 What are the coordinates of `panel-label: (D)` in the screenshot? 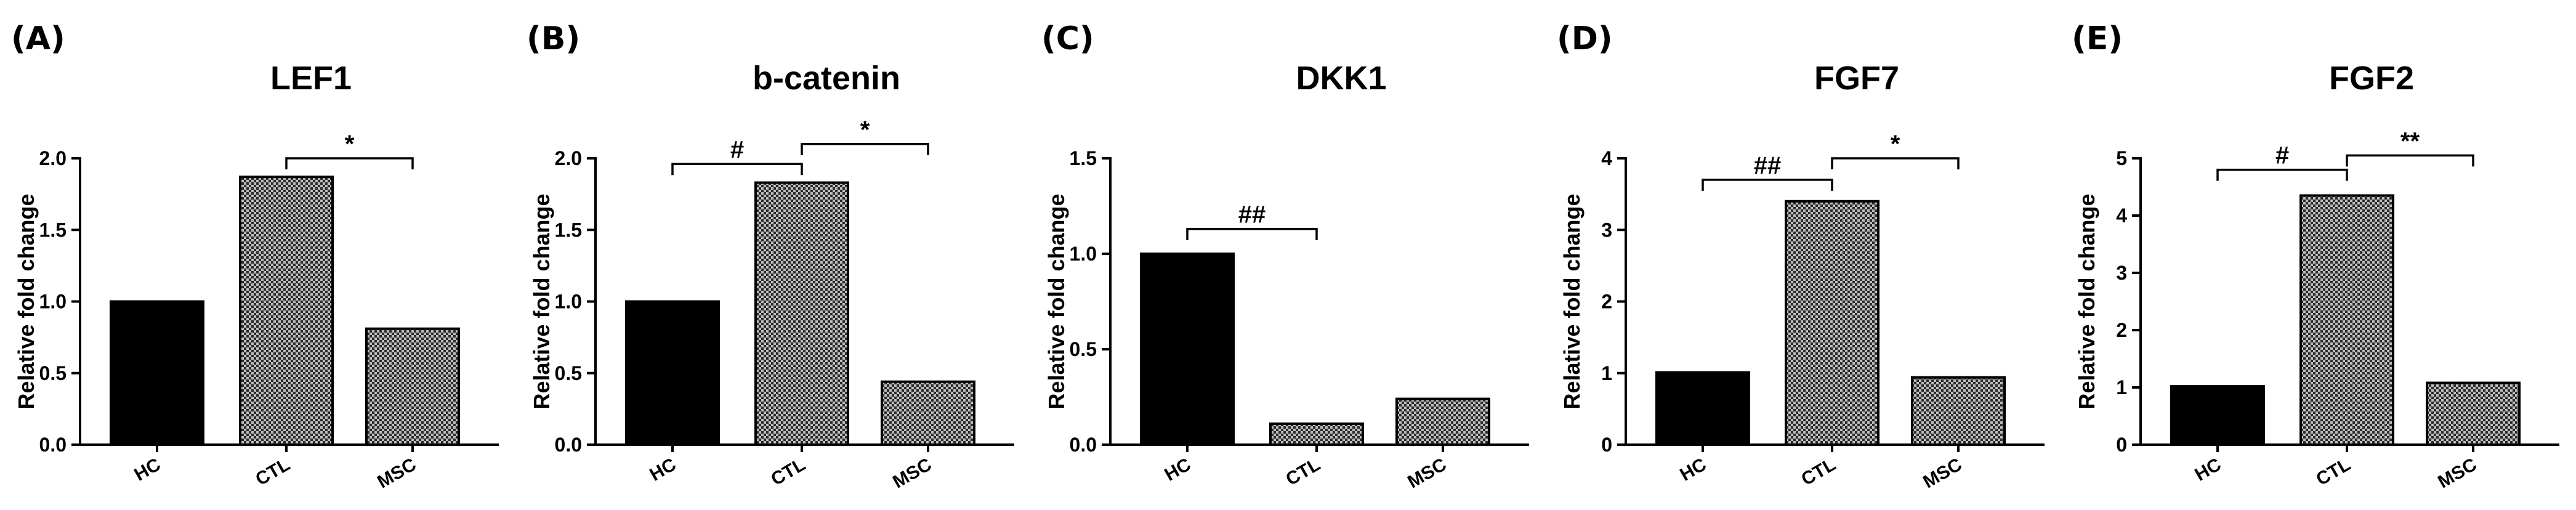 It's located at (1585, 38).